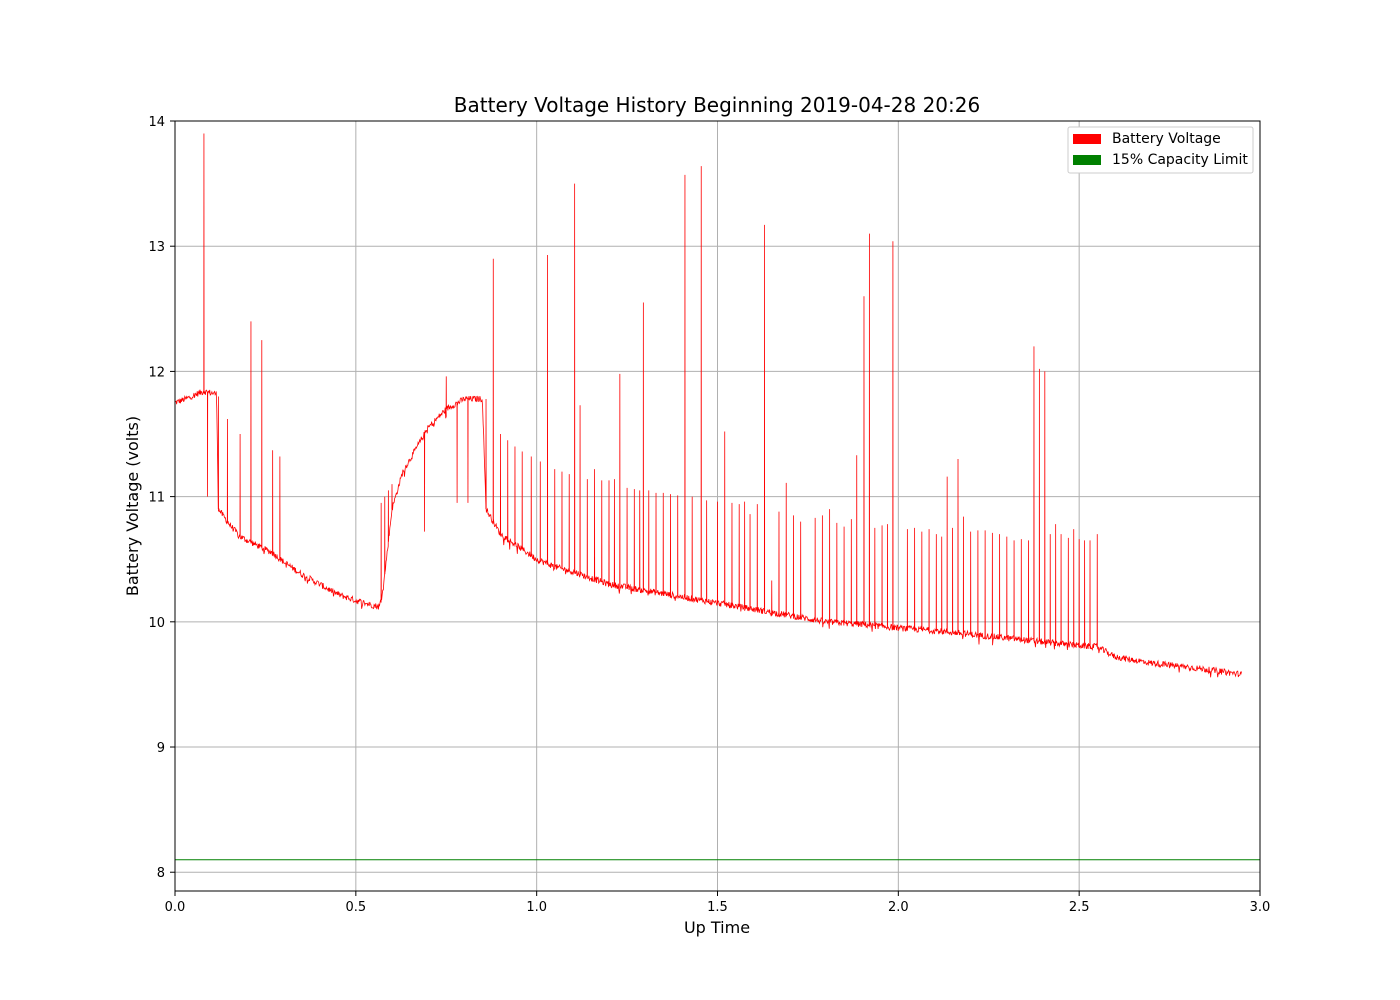  I want to click on legend: Battery Voltage 15% Capacity Limit, so click(1160, 150).